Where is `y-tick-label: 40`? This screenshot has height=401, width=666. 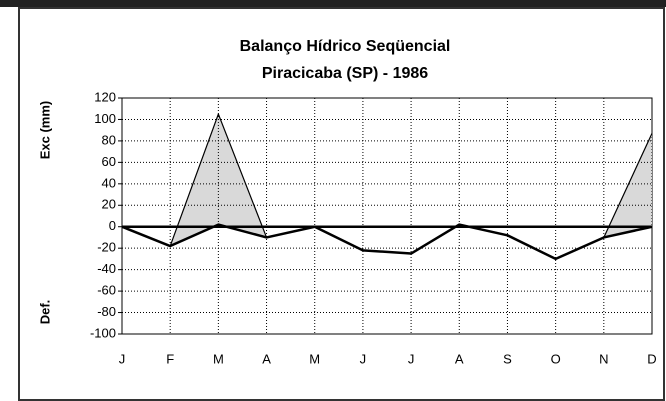
y-tick-label: 40 is located at coordinates (109, 182).